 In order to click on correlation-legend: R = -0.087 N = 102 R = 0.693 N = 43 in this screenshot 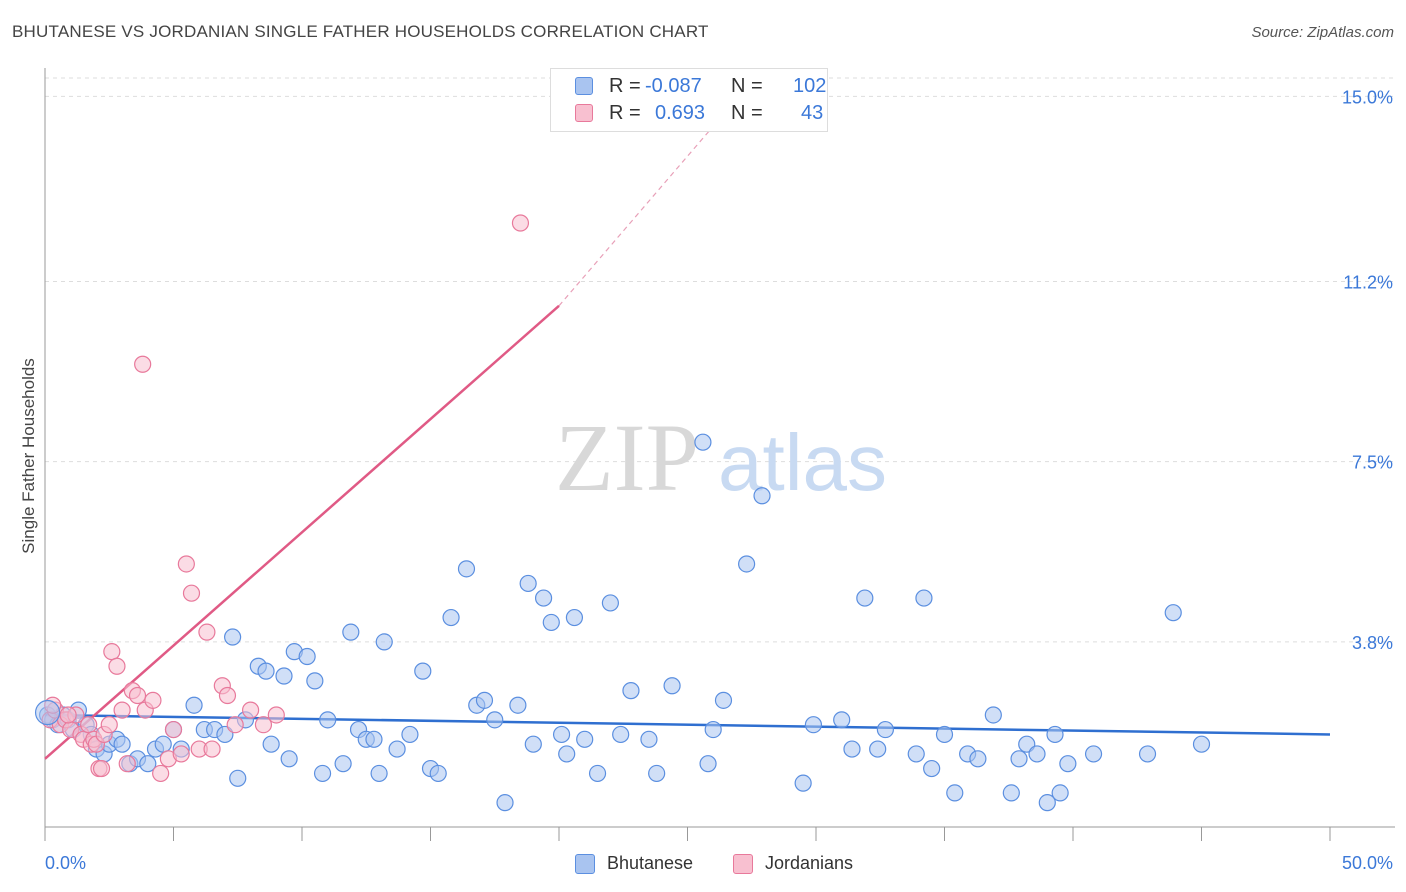, I will do `click(689, 100)`.